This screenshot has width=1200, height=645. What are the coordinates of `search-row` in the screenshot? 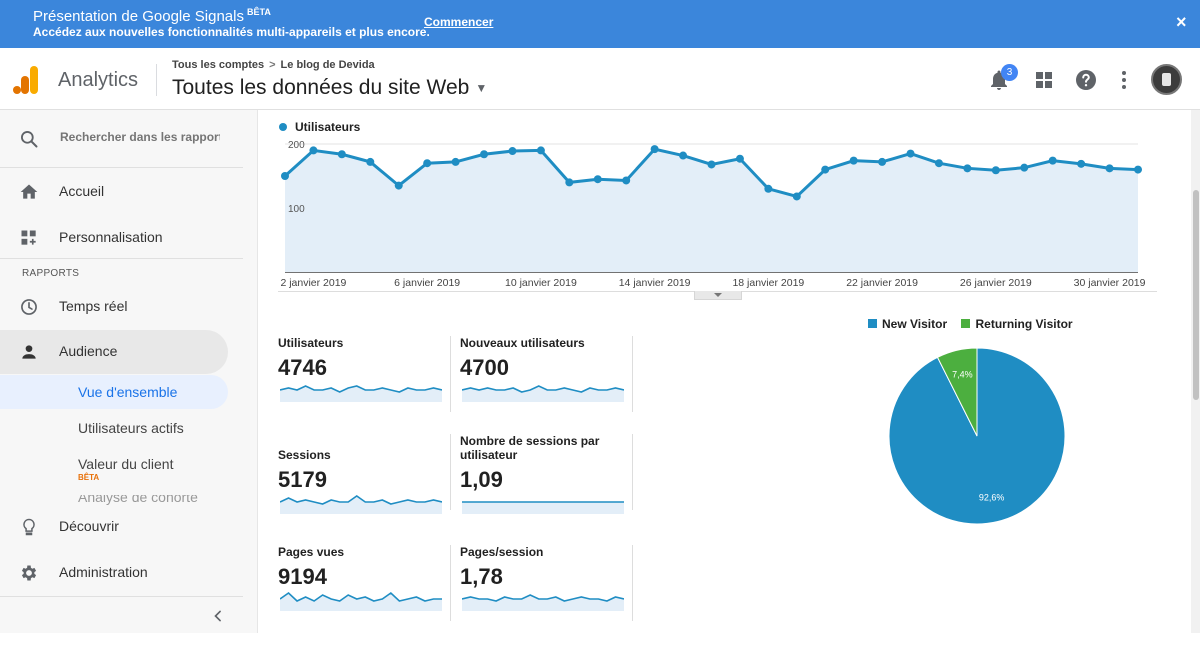 It's located at (121, 139).